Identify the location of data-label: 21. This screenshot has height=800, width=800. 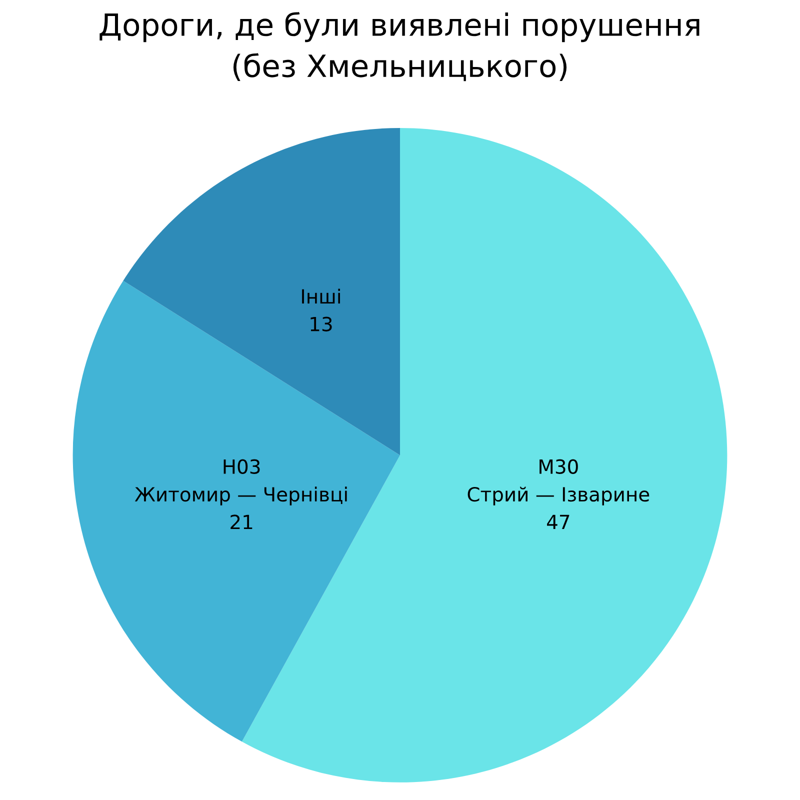
(241, 522).